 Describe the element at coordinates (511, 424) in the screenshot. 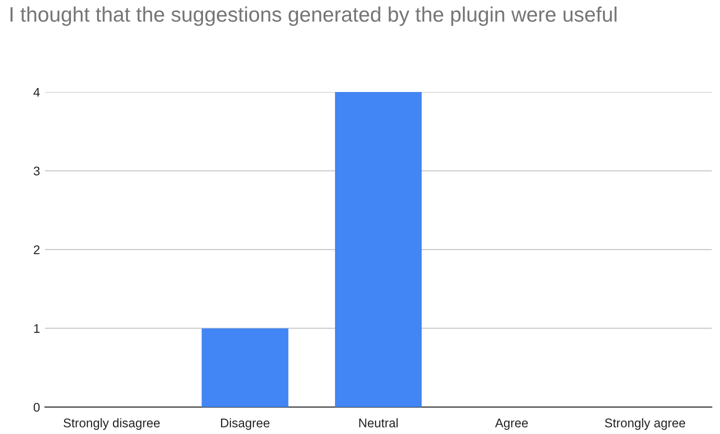

I see `x-tick-label: Agree` at that location.